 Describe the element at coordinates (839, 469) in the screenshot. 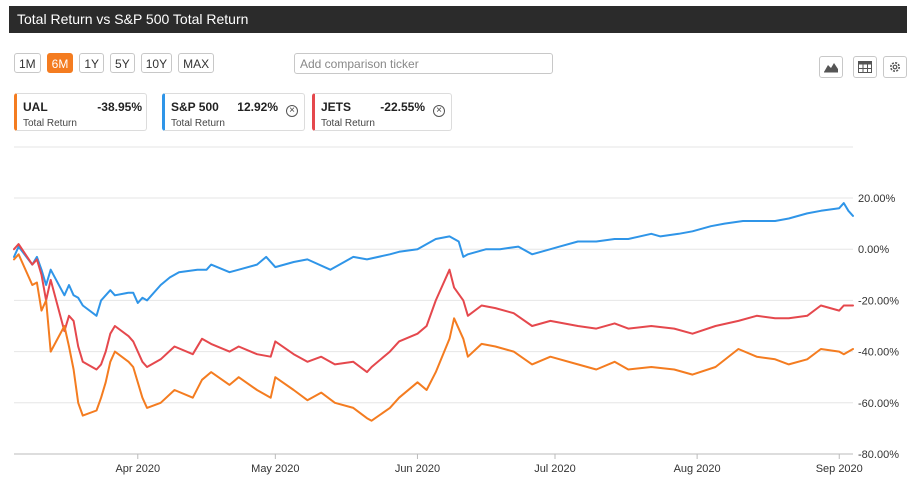

I see `x-tick-label: Sep 2020` at that location.